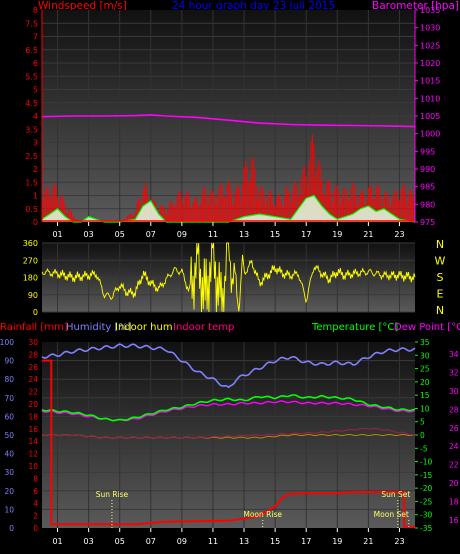  I want to click on x-tick-label: 21, so click(368, 234).